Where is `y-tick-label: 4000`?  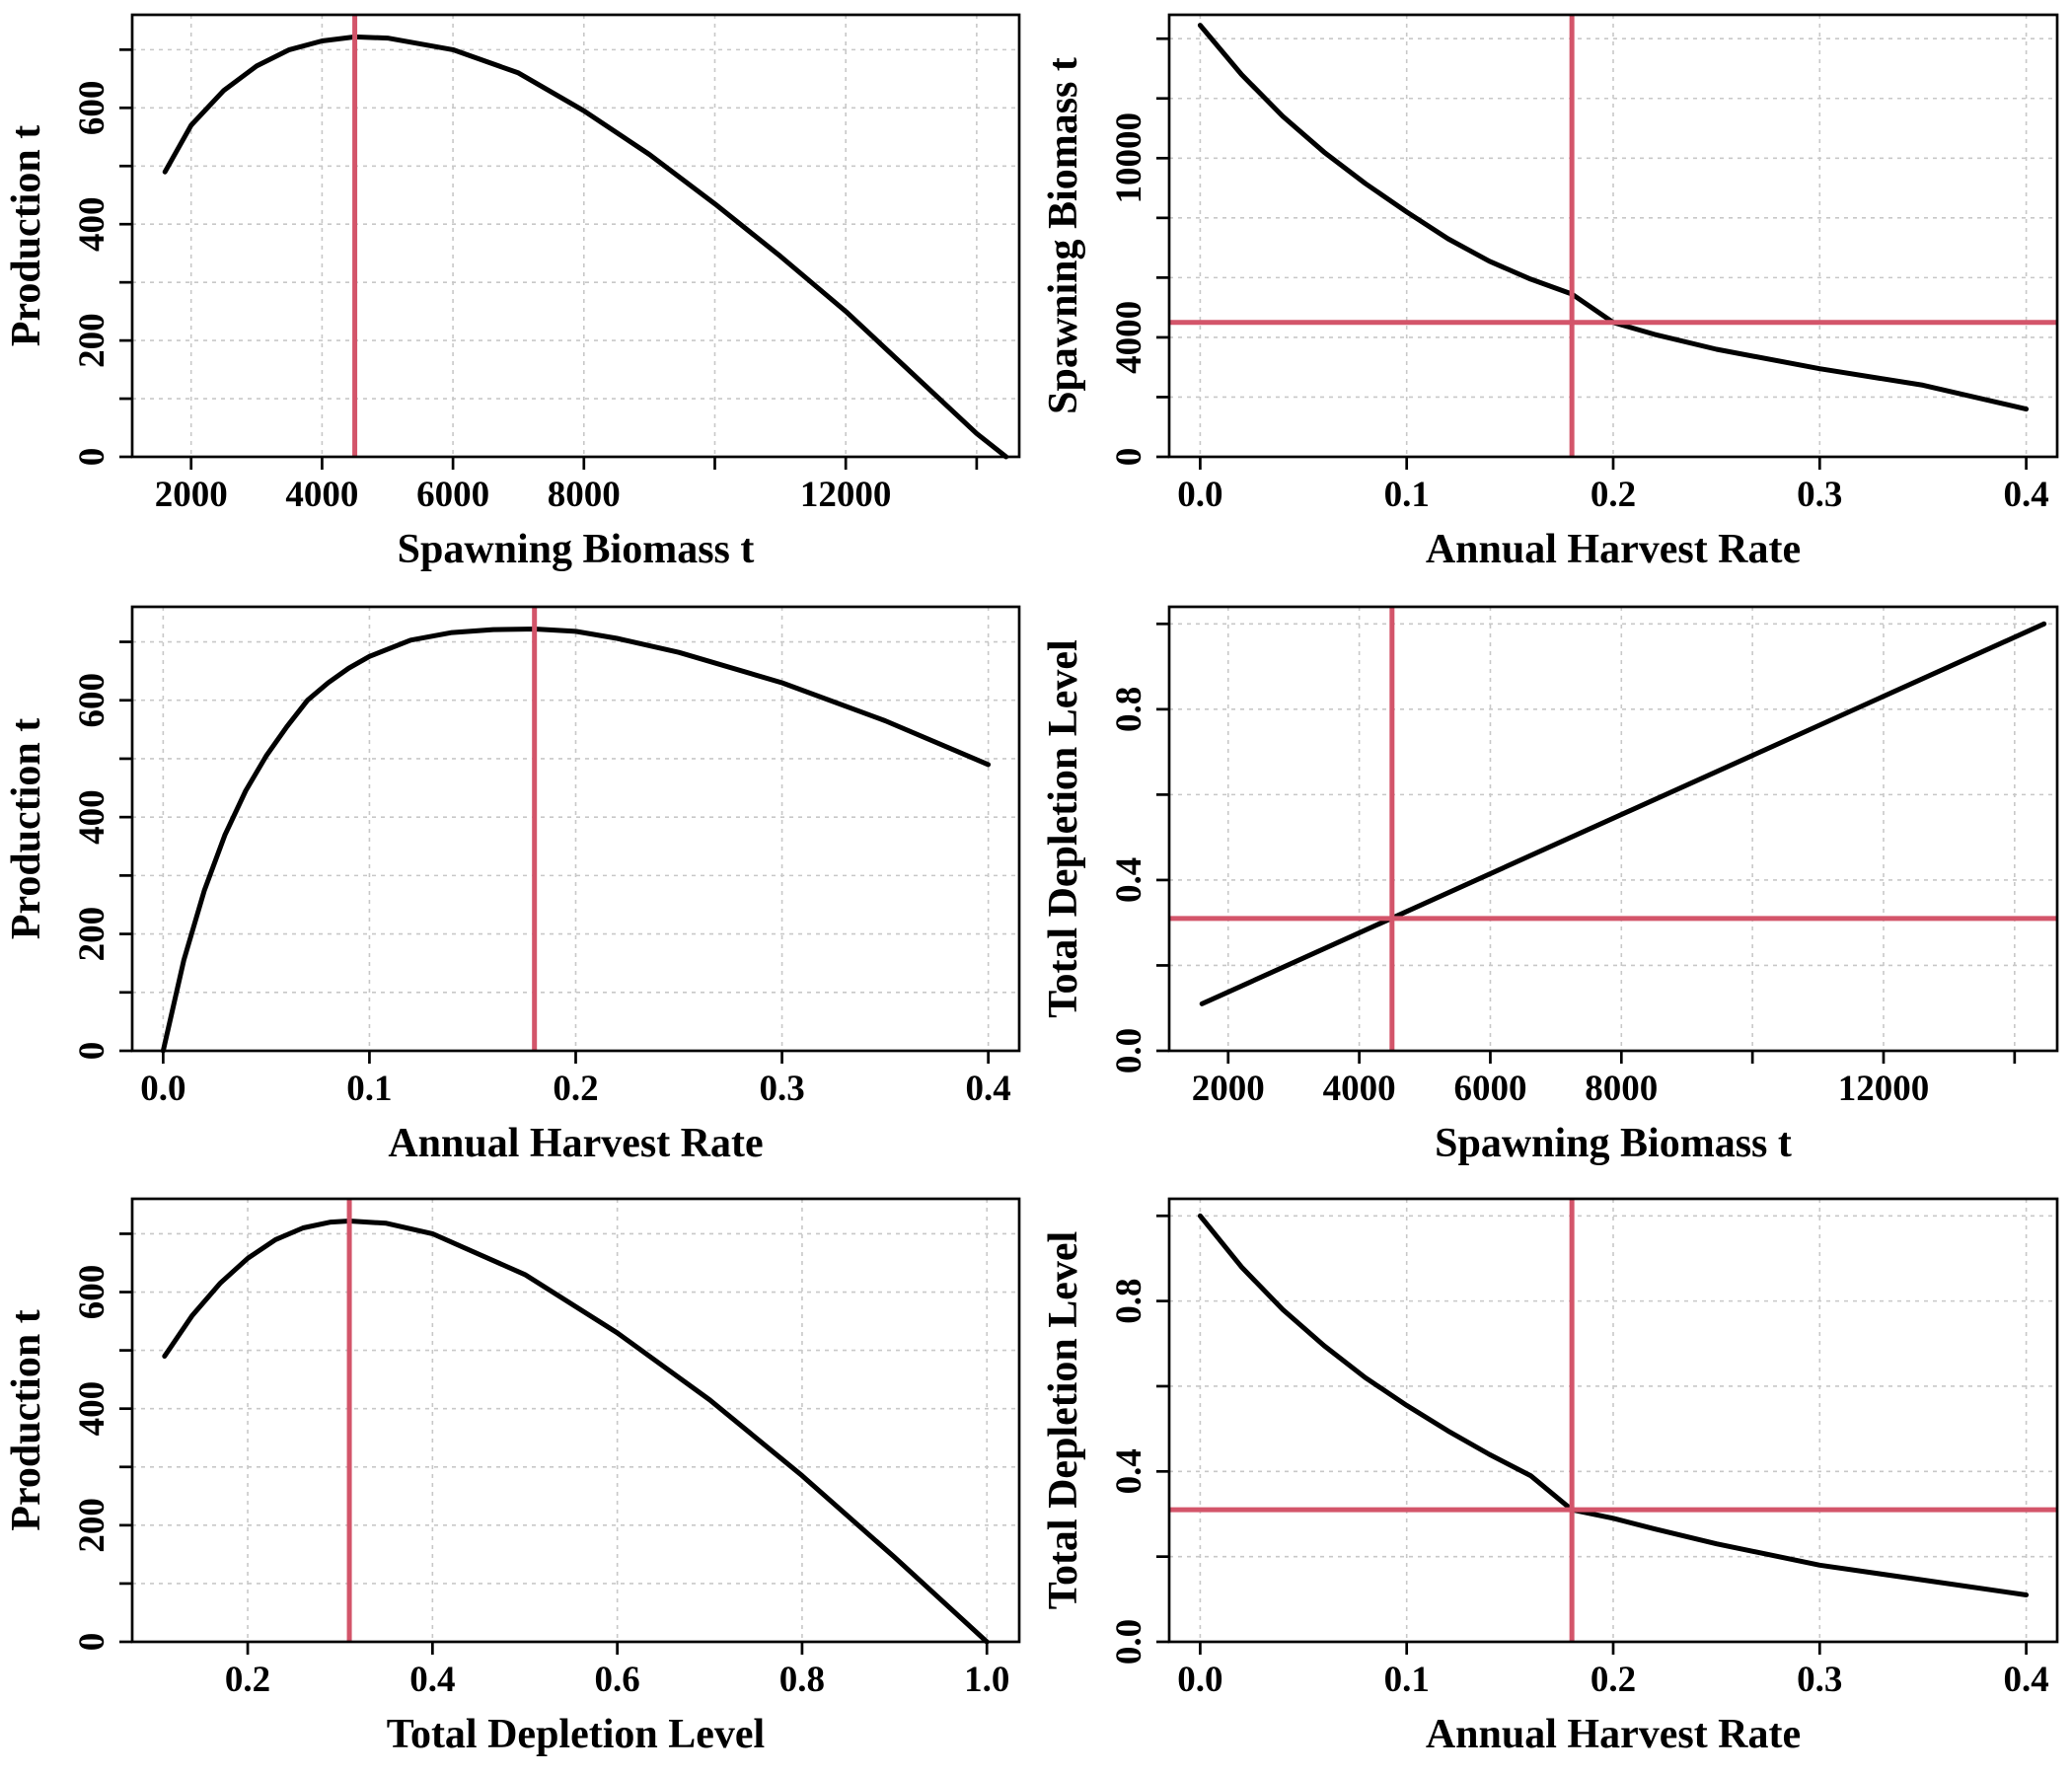 y-tick-label: 4000 is located at coordinates (1129, 338).